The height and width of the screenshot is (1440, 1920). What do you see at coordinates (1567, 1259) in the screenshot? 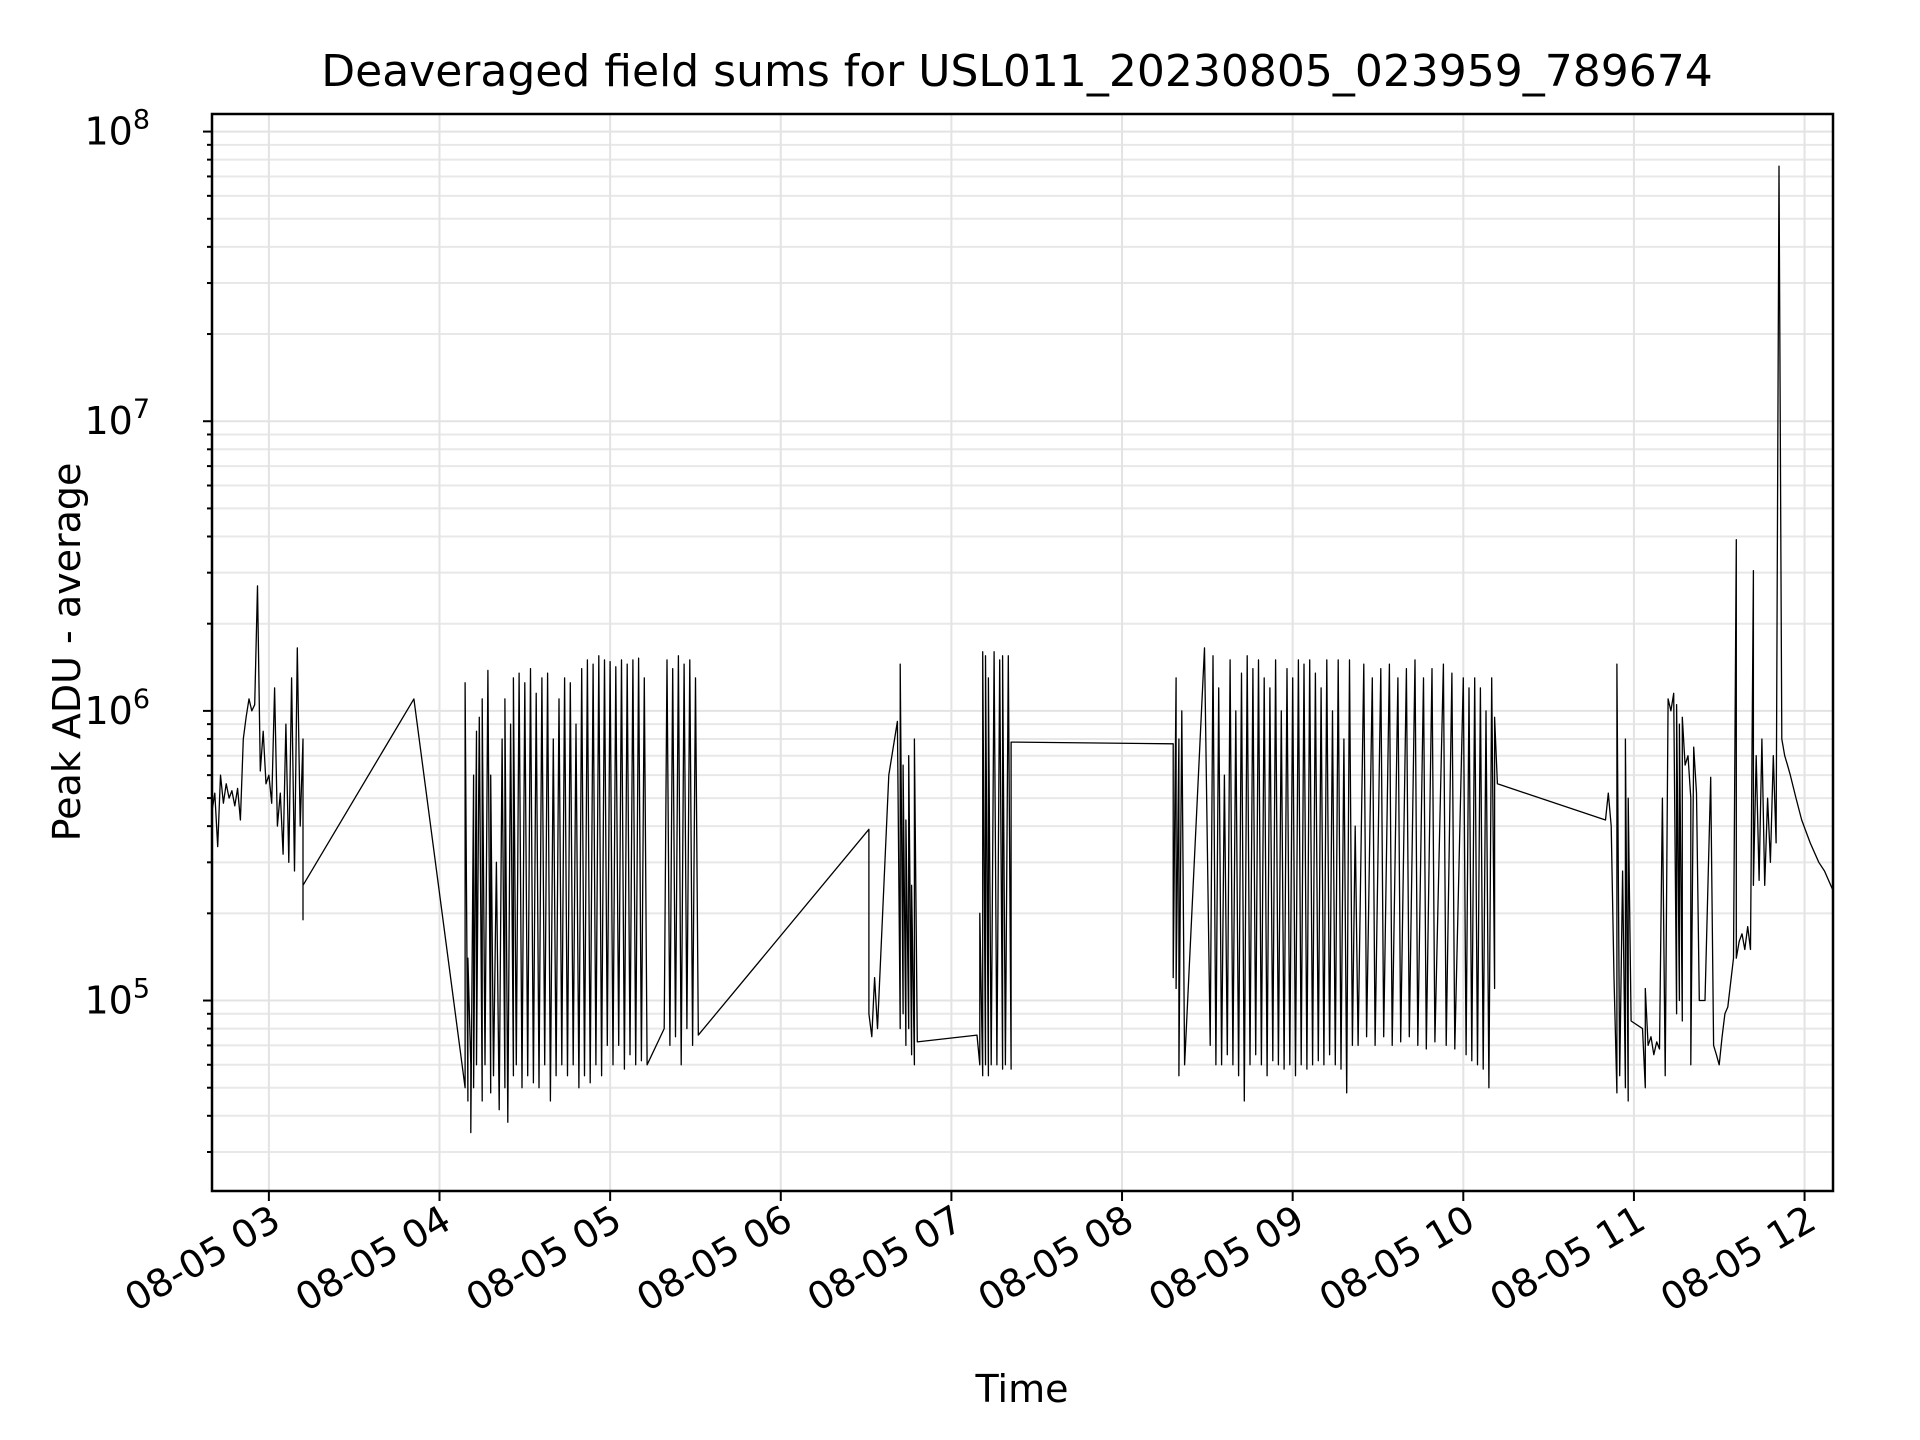
I see `x-tick-label: 08-05 11` at bounding box center [1567, 1259].